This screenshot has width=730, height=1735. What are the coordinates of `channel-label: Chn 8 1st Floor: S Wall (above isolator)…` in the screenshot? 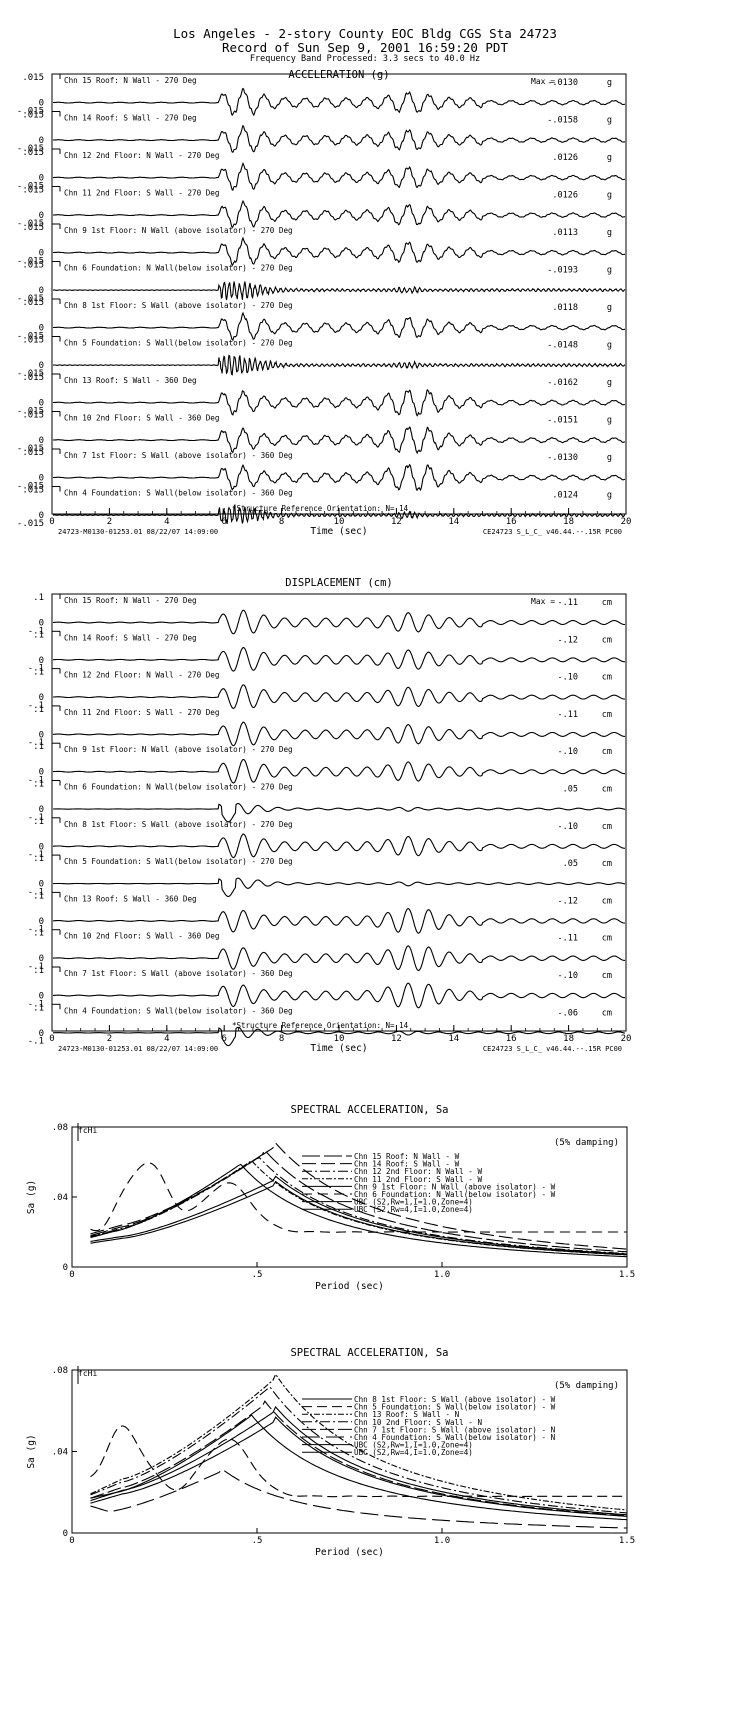 It's located at (178, 824).